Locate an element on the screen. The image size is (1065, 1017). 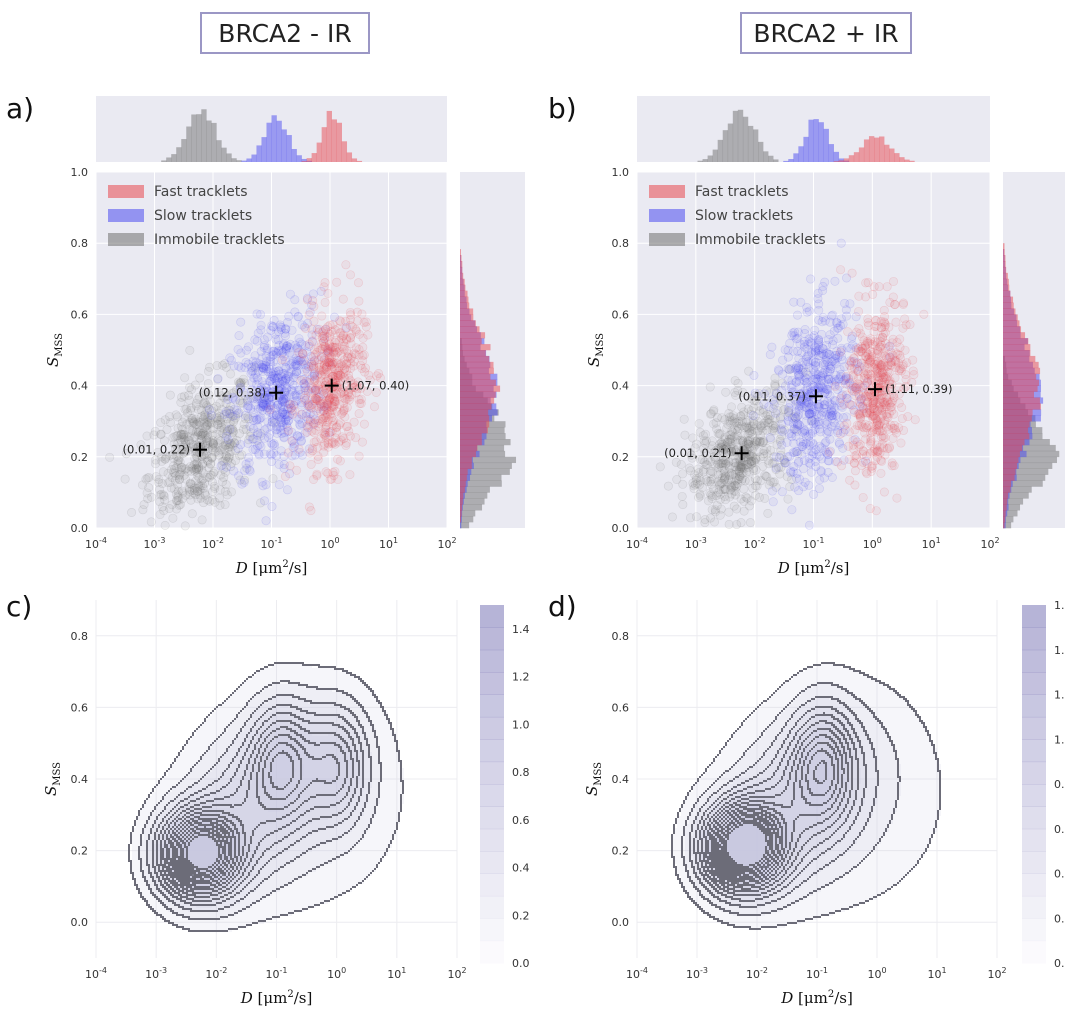
x-tick-label: 10¹ is located at coordinates (388, 543).